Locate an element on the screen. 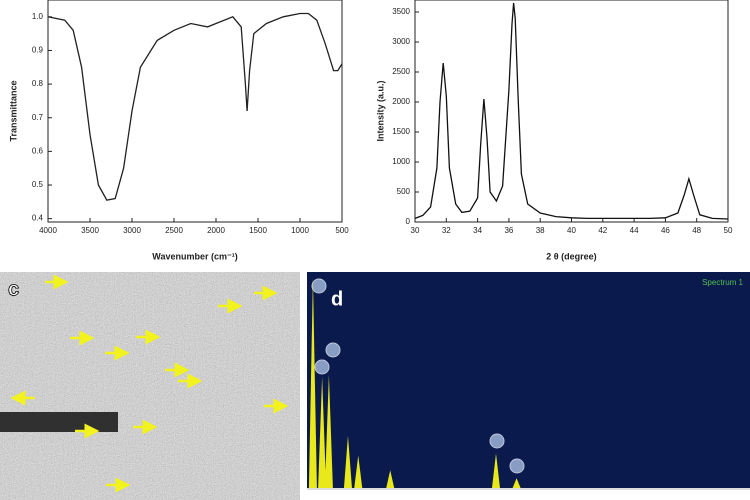 The height and width of the screenshot is (500, 750). y-axis-label: Intensity (a.u.) is located at coordinates (380, 110).